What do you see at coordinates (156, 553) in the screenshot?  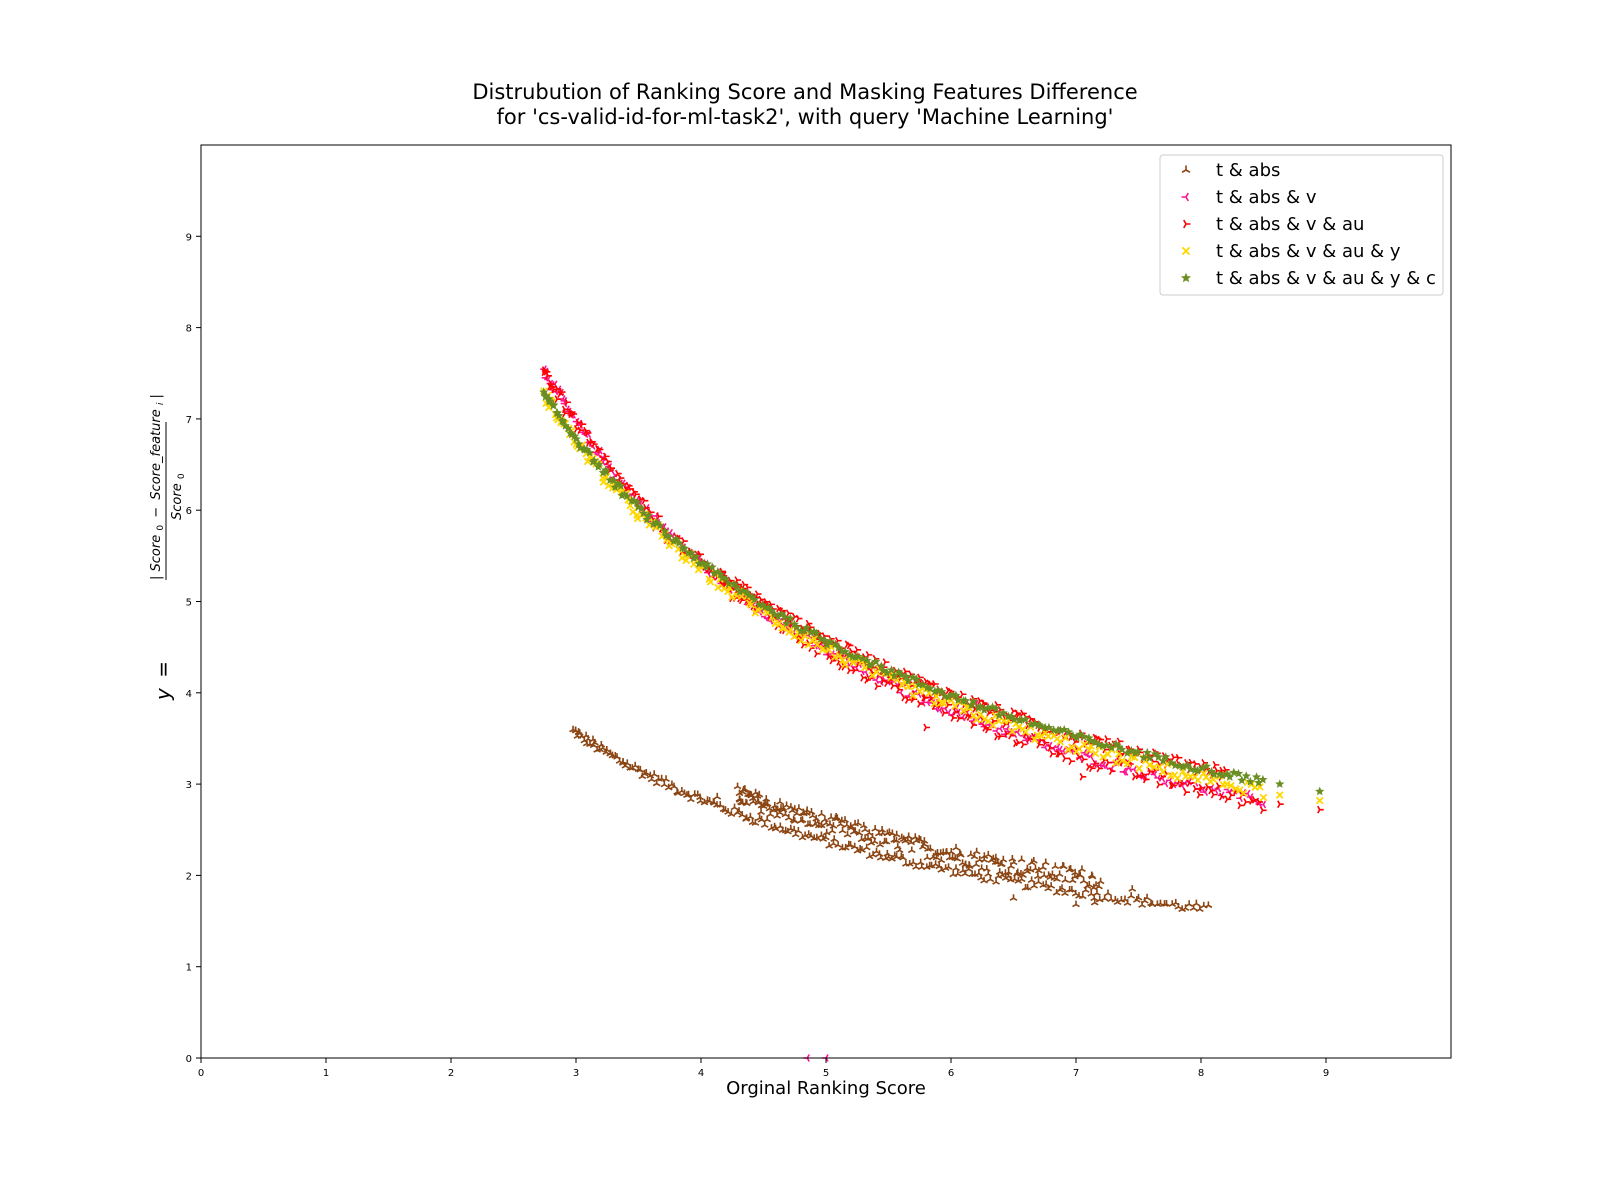 I see `y-label-score-a: Score` at bounding box center [156, 553].